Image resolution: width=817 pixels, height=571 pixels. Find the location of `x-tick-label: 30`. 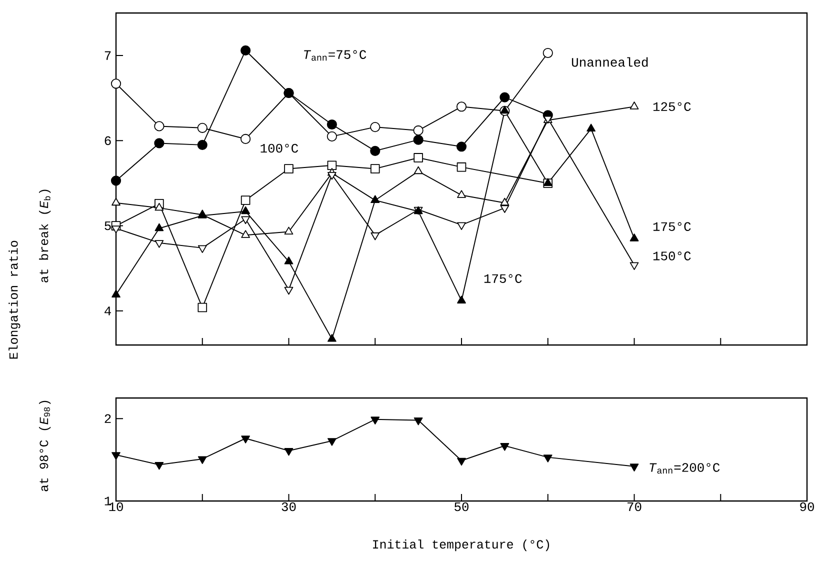

x-tick-label: 30 is located at coordinates (289, 507).